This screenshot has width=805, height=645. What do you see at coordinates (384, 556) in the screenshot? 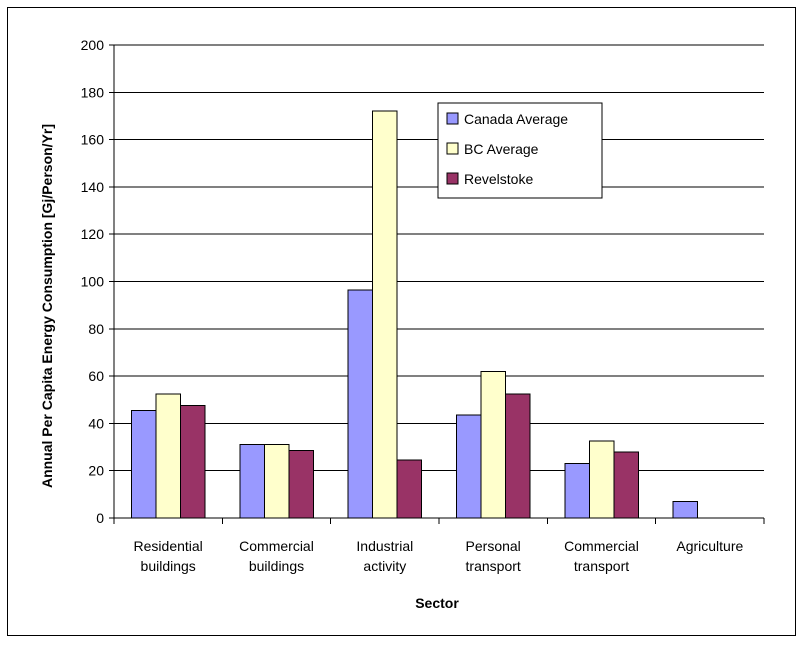
I see `x-tick-label-2: Industrial activity` at bounding box center [384, 556].